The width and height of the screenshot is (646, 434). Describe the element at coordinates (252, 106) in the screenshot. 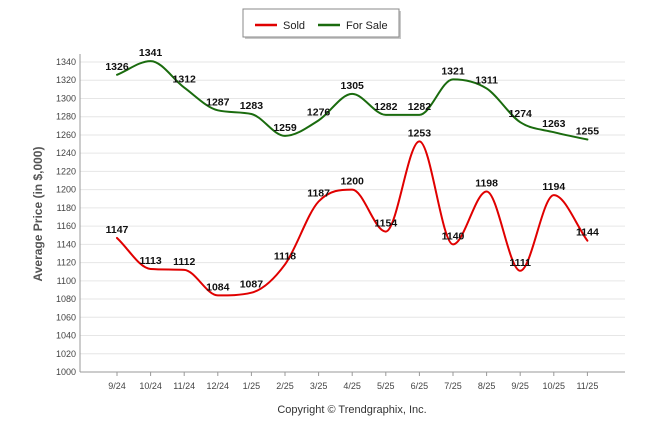

I see `data-label-for-sale: 1283` at that location.